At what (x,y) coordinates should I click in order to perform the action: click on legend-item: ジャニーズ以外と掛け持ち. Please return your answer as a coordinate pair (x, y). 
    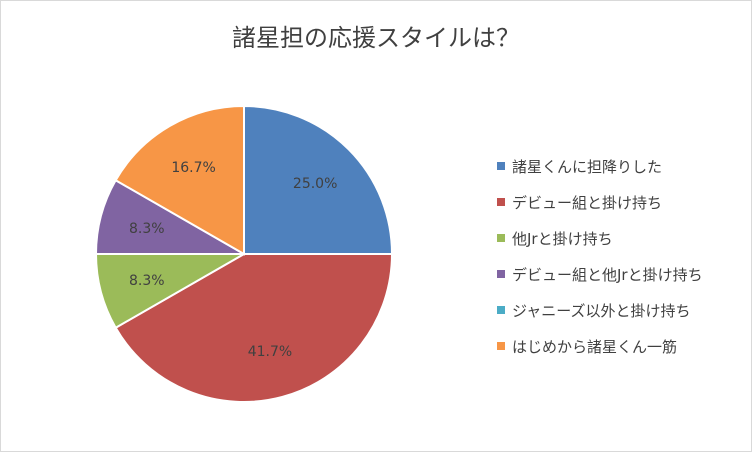
    Looking at the image, I should click on (600, 310).